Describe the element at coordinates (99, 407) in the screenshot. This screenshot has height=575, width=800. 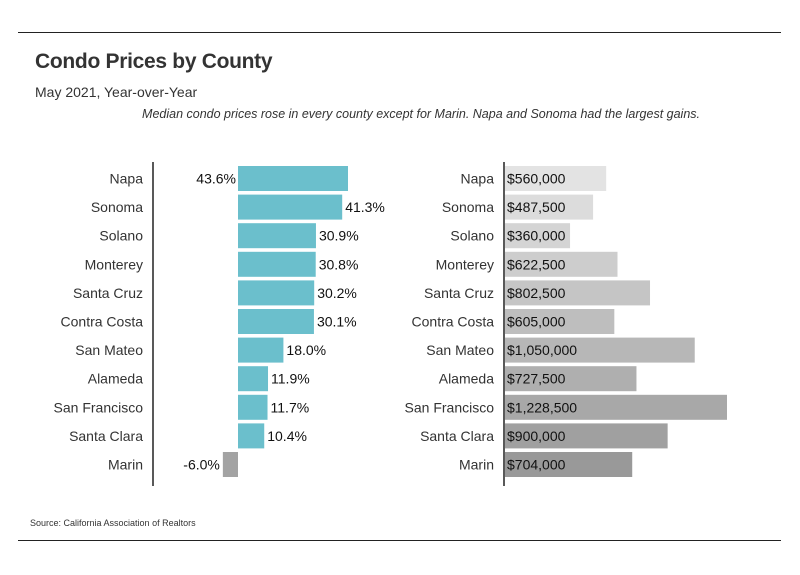
I see `pct-category-label: San Francisco` at that location.